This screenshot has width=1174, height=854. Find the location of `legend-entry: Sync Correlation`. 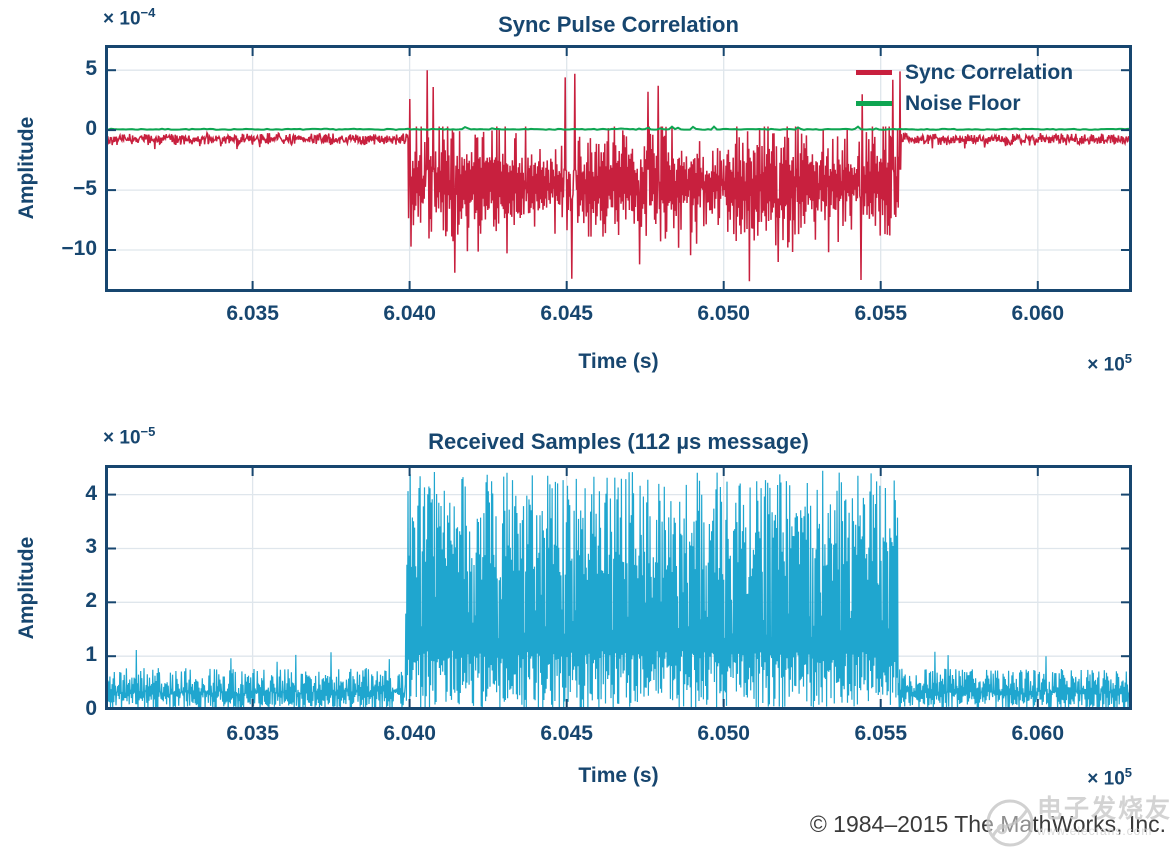

legend-entry: Sync Correlation is located at coordinates (964, 72).